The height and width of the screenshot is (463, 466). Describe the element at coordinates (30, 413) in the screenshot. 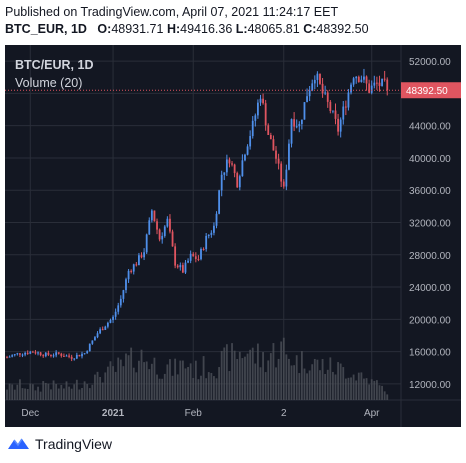

I see `x-tick-label: Dec` at that location.